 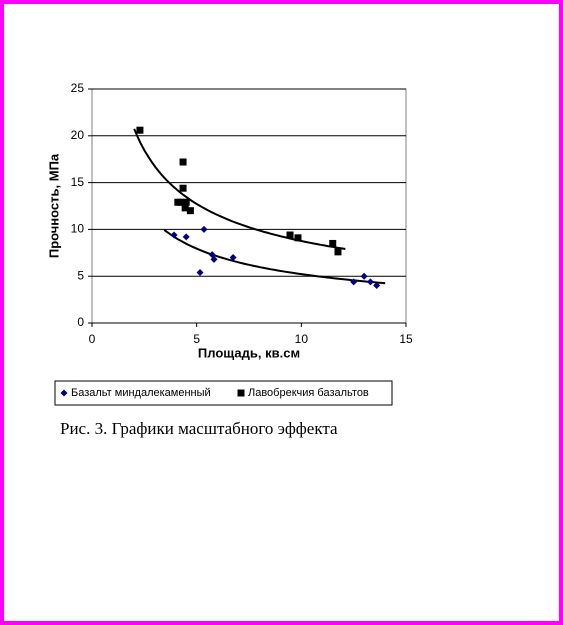 I want to click on y-axis-title: Прочность, МПа, so click(x=53, y=205).